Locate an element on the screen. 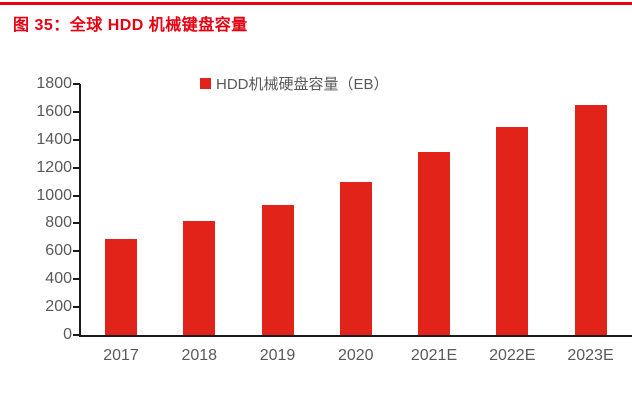  bar-2017 is located at coordinates (121, 286).